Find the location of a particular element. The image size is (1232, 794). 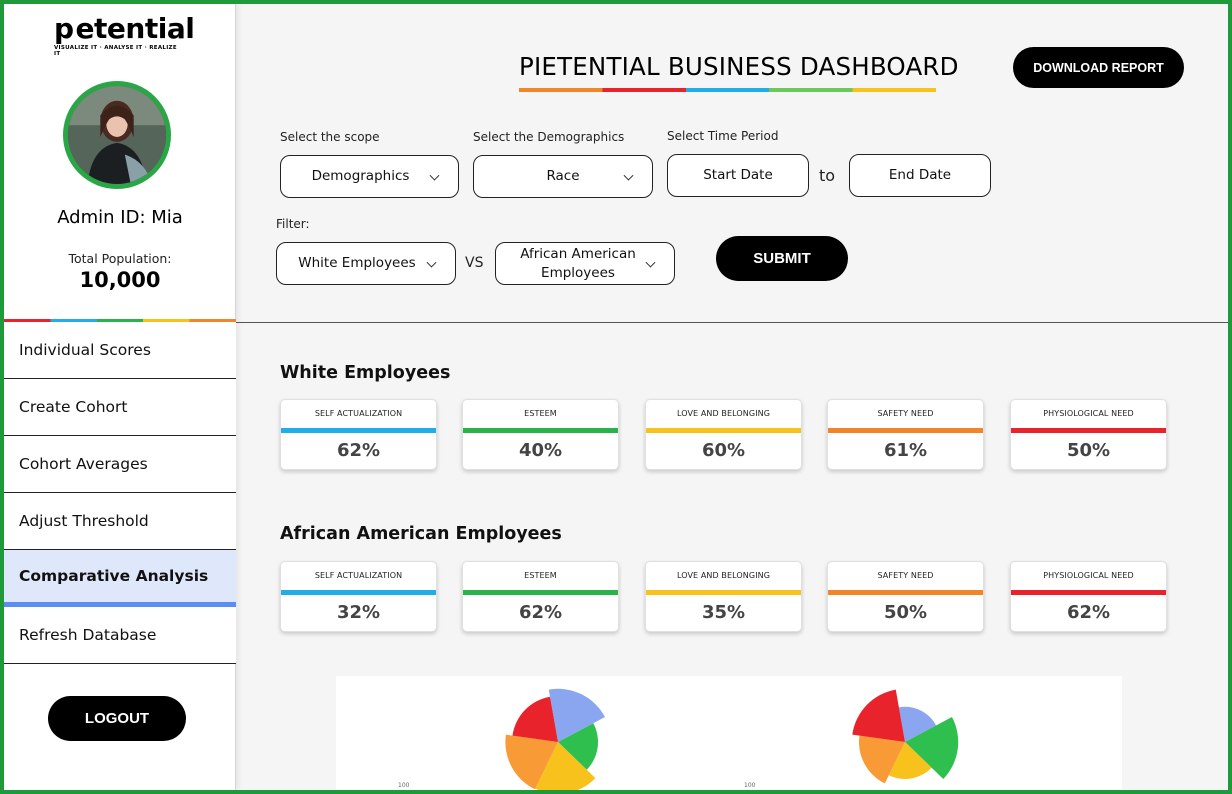

axis-tick-label: 100 is located at coordinates (750, 785).